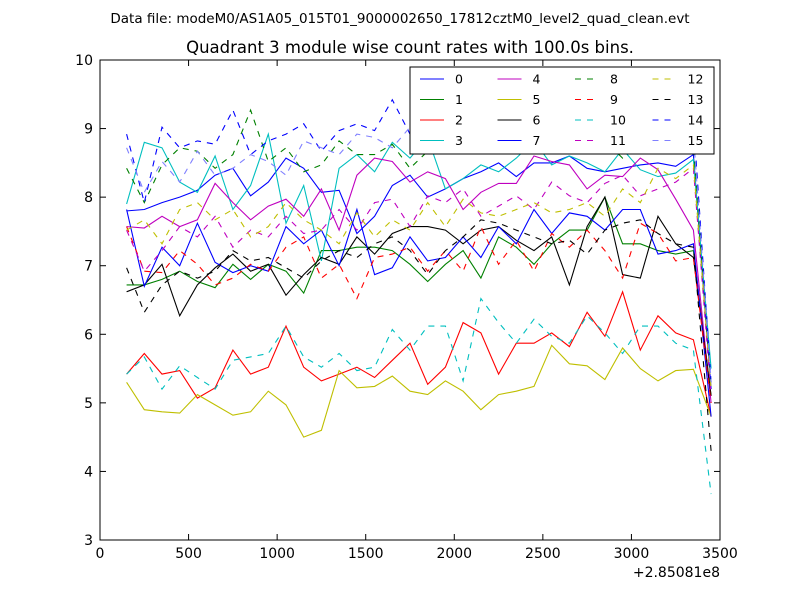  Describe the element at coordinates (696, 120) in the screenshot. I see `legend-label-14: 14` at that location.